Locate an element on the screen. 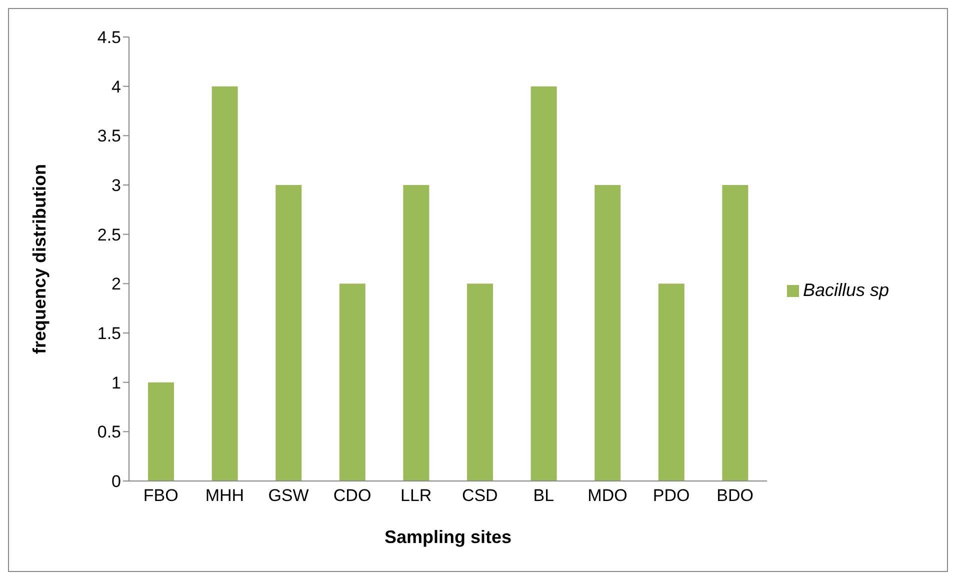  x-tick-label: MHH is located at coordinates (224, 496).